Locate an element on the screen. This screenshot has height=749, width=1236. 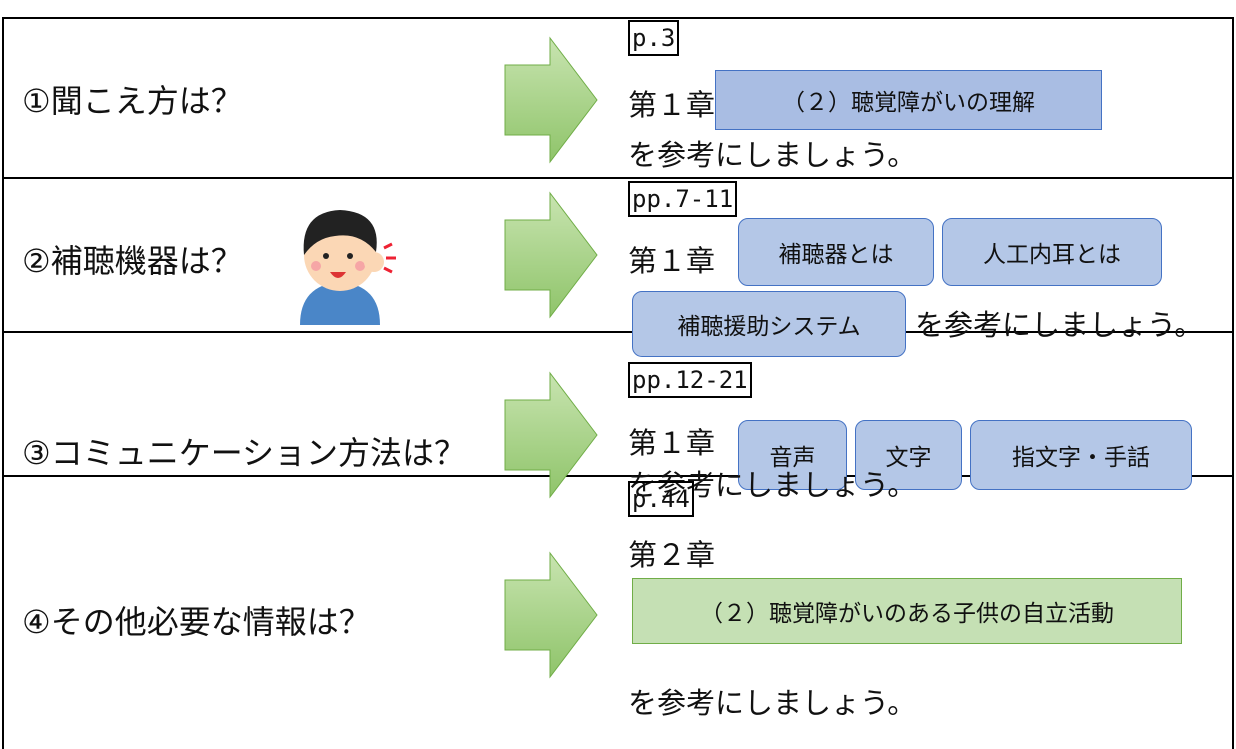
page-ref: pp.7-11 is located at coordinates (683, 199).